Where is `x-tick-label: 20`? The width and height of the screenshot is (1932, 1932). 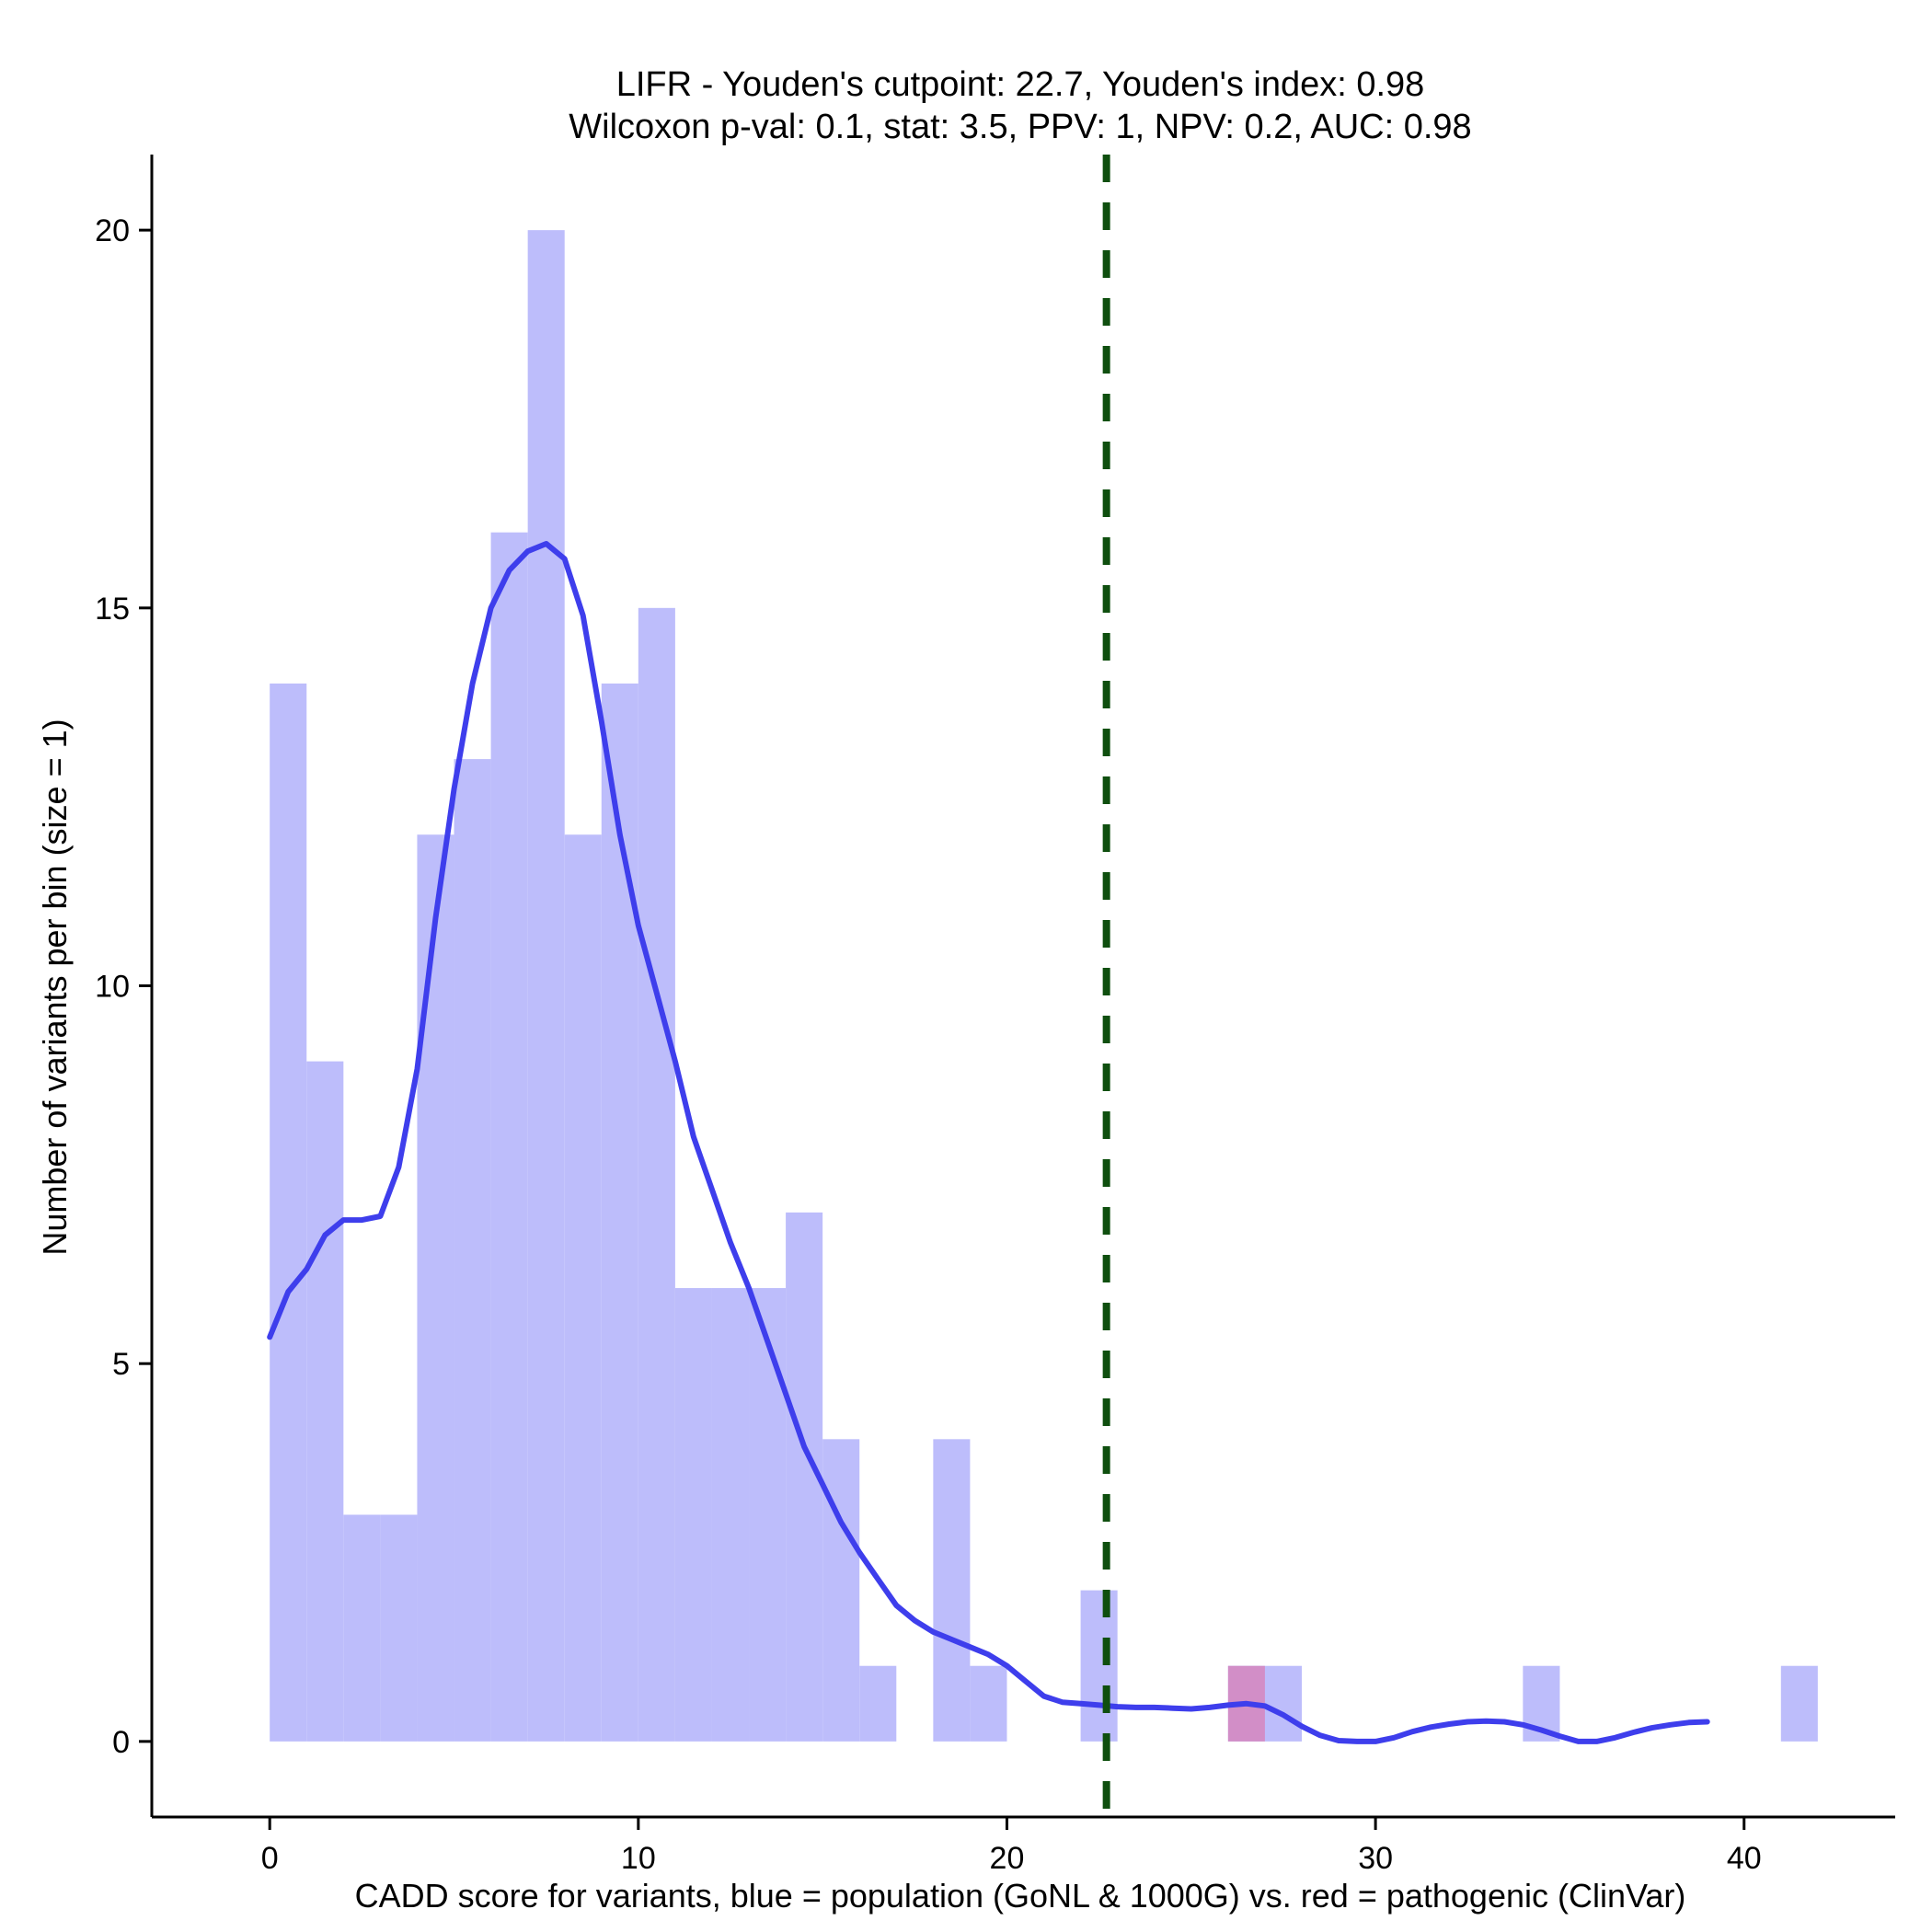
x-tick-label: 20 is located at coordinates (1007, 1858).